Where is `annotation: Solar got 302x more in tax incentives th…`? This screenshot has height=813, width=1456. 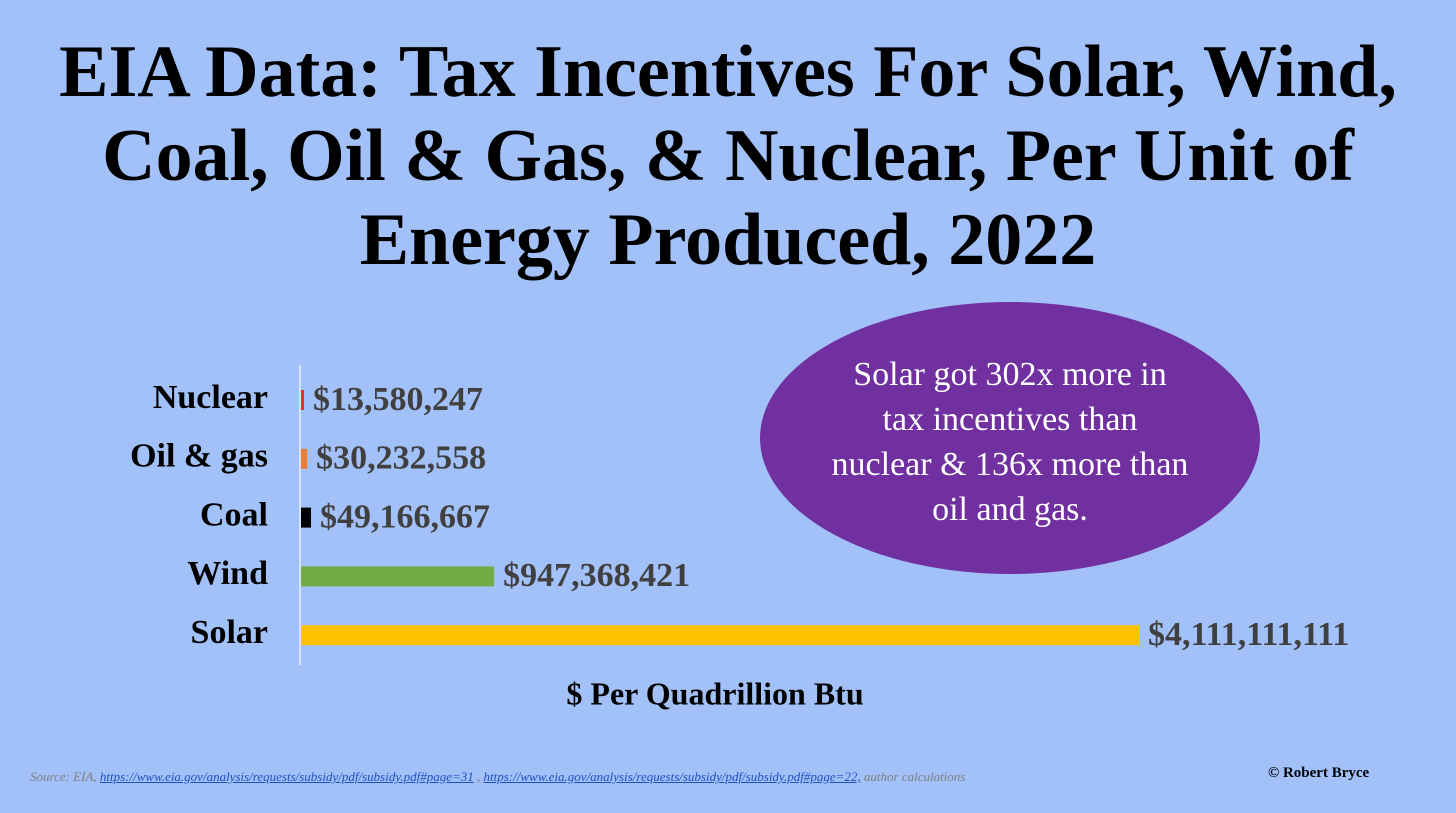
annotation: Solar got 302x more in tax incentives th… is located at coordinates (1010, 442).